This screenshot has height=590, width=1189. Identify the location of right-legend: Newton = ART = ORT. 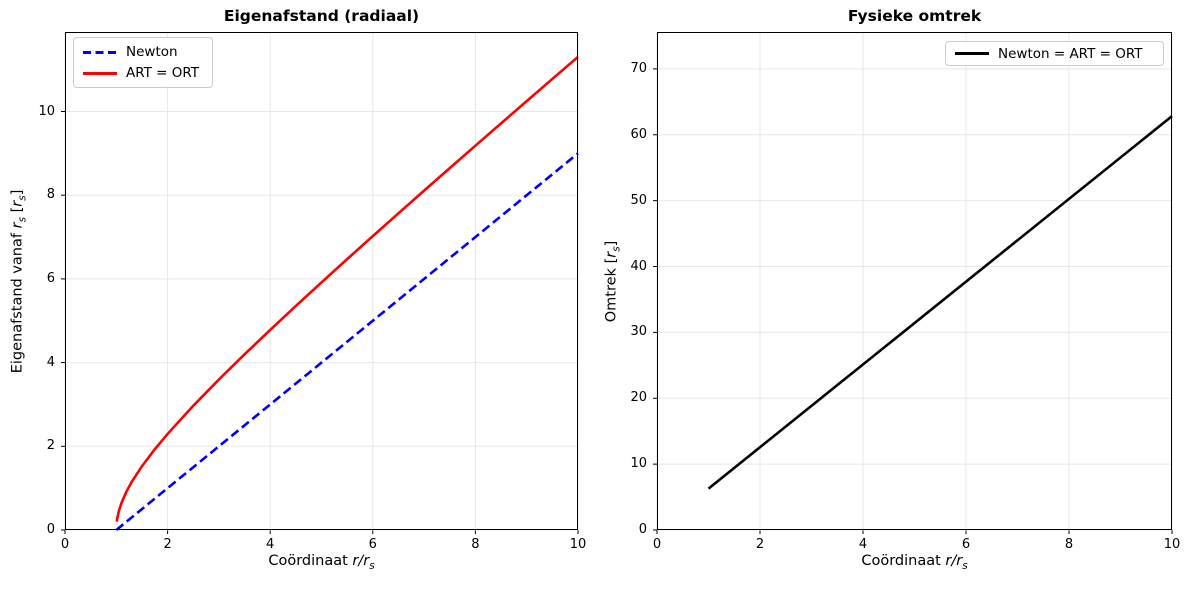
(1054, 53).